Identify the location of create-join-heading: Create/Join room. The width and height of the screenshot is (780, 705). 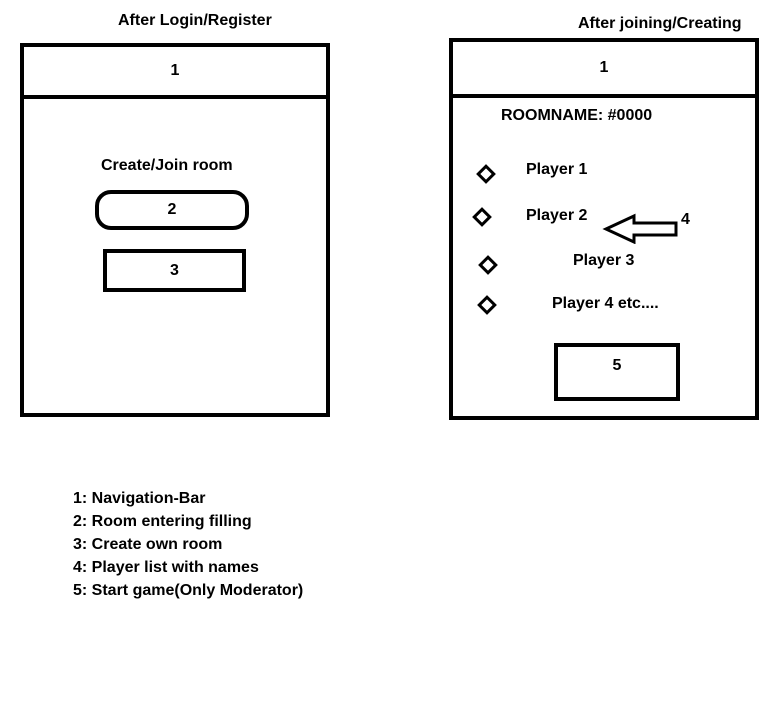
(167, 165).